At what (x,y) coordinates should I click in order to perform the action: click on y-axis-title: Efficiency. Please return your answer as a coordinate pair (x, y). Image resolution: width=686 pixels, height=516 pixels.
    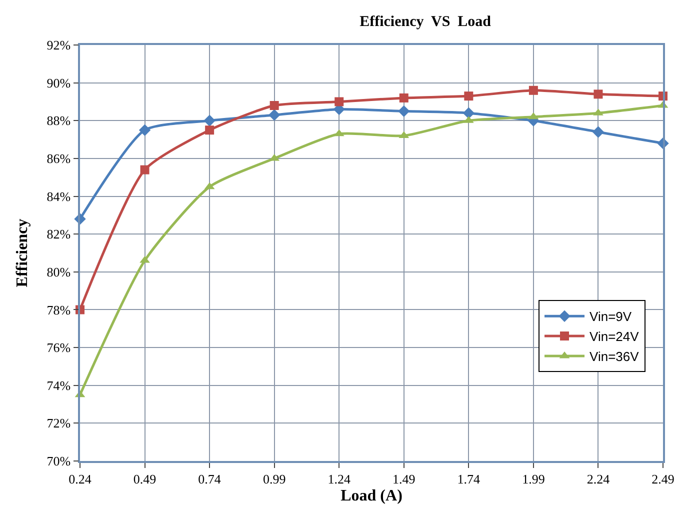
    Looking at the image, I should click on (23, 253).